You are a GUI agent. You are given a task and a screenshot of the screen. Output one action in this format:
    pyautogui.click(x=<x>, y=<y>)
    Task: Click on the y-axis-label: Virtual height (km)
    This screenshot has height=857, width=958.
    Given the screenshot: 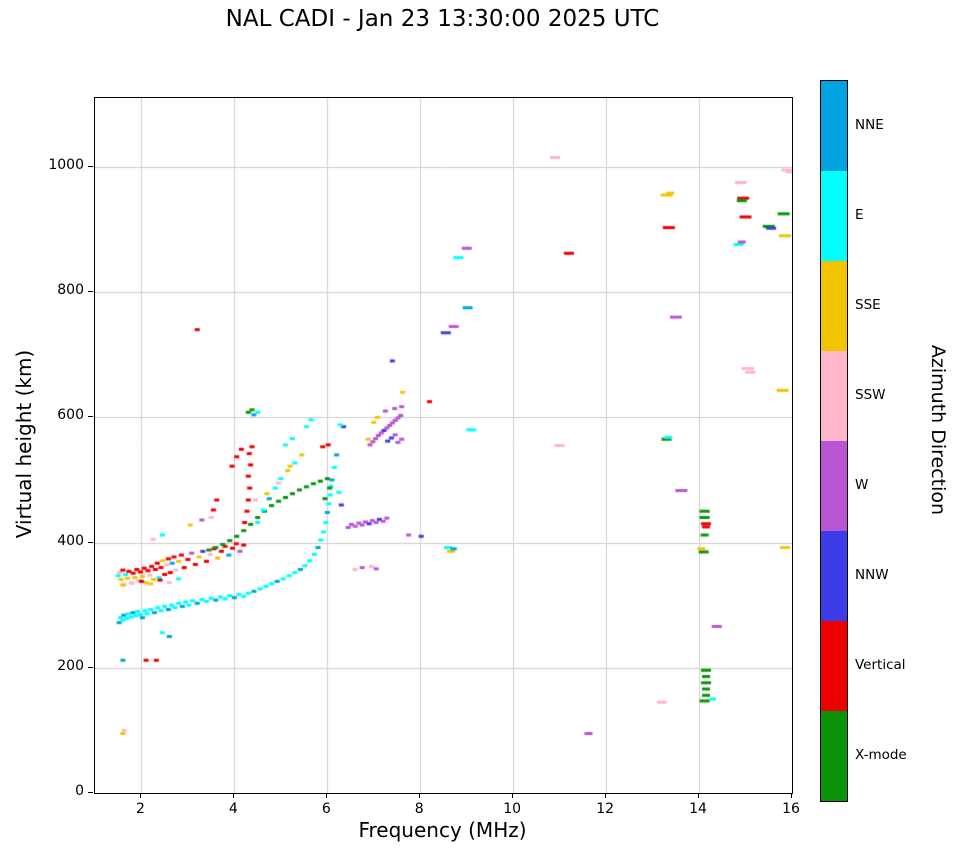 What is the action you would take?
    pyautogui.click(x=24, y=444)
    